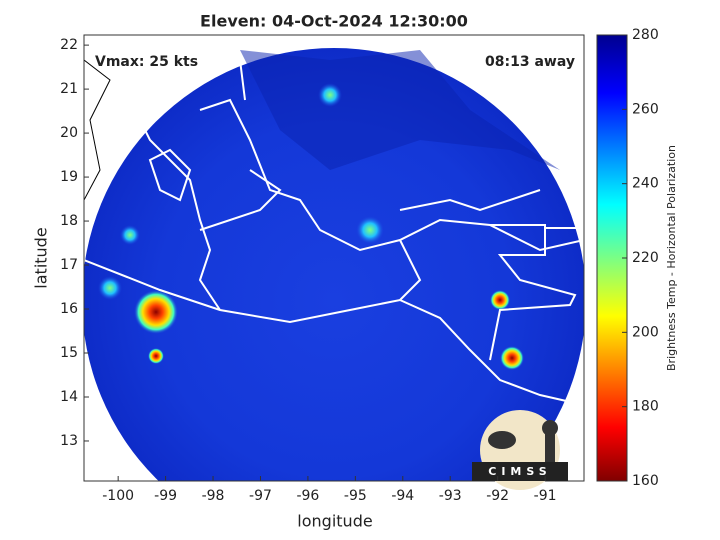  Describe the element at coordinates (334, 21) in the screenshot. I see `title: Eleven: 04-Oct-2024 12:30:00` at that location.